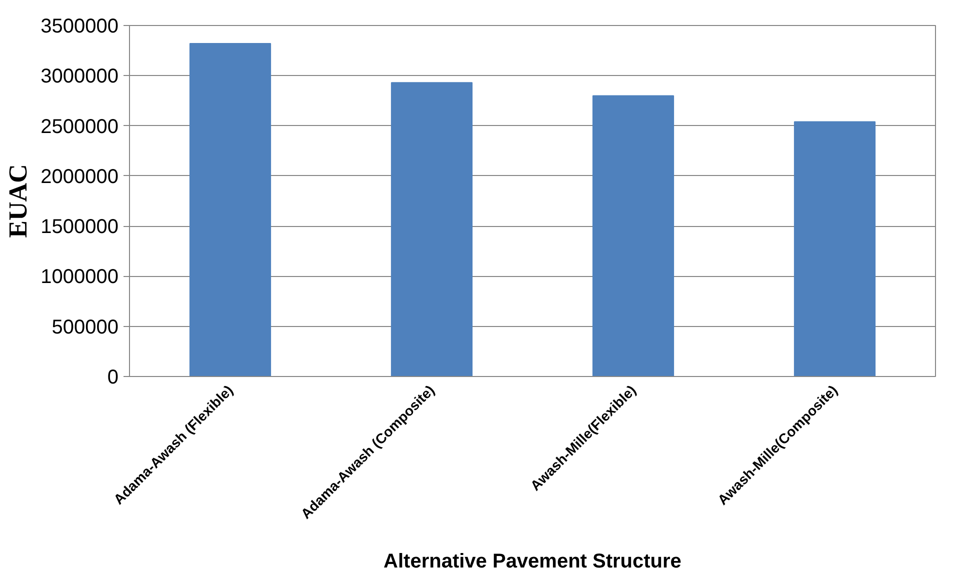  I want to click on y-tick-label: 2000000, so click(79, 177).